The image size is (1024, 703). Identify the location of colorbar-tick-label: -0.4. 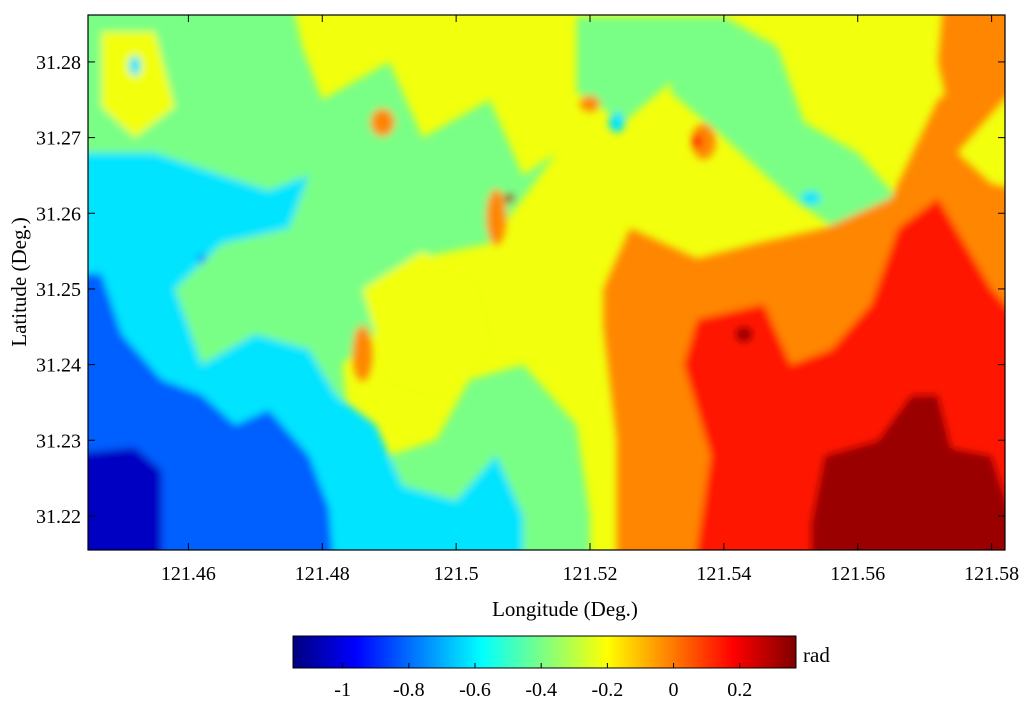
(541, 690).